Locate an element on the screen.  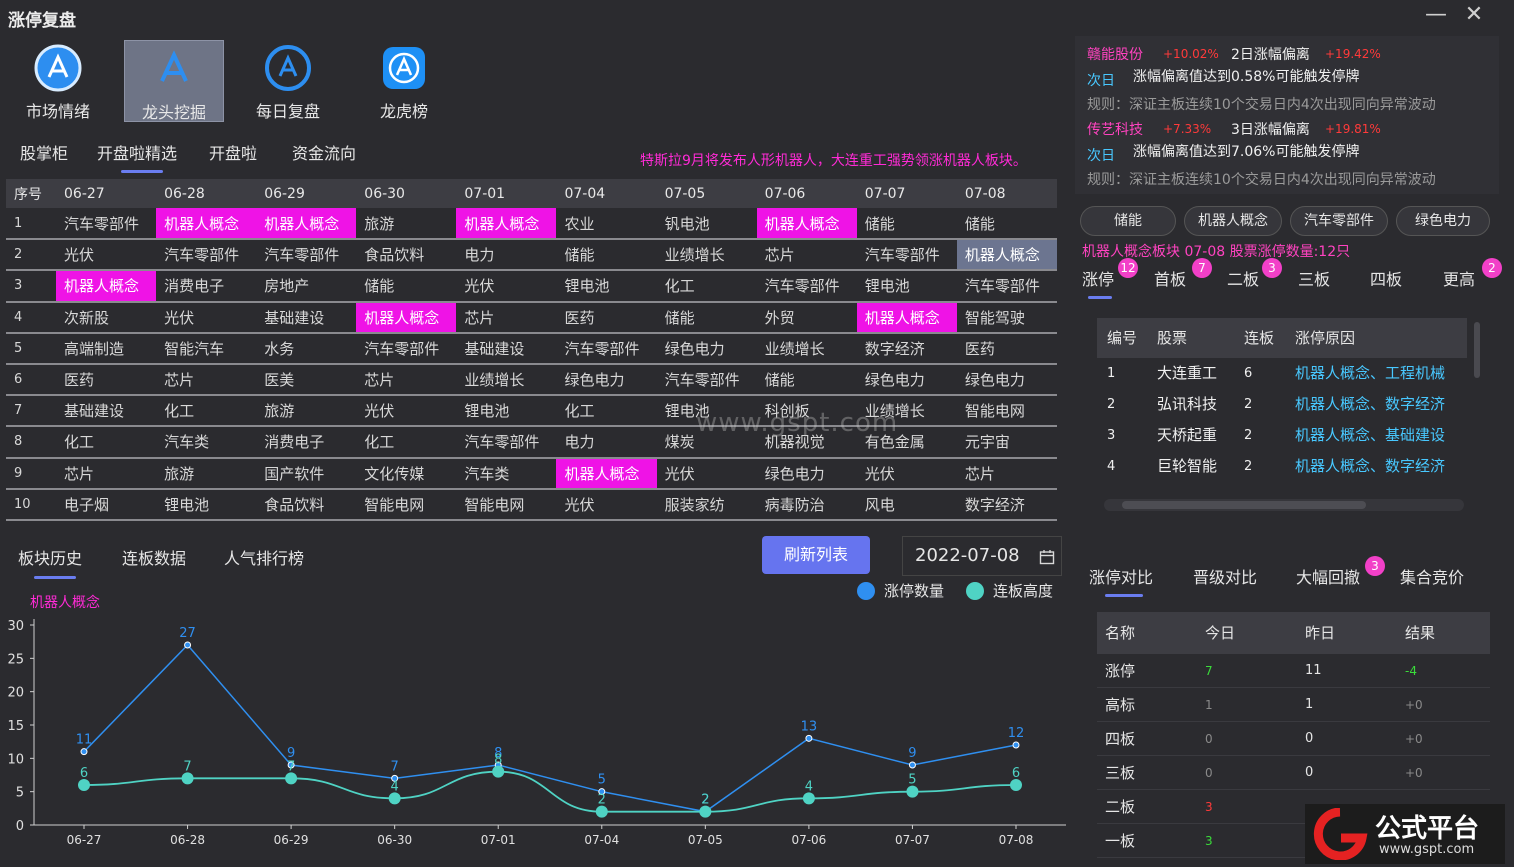
sector-cell: 绿色电力 is located at coordinates (806, 473).